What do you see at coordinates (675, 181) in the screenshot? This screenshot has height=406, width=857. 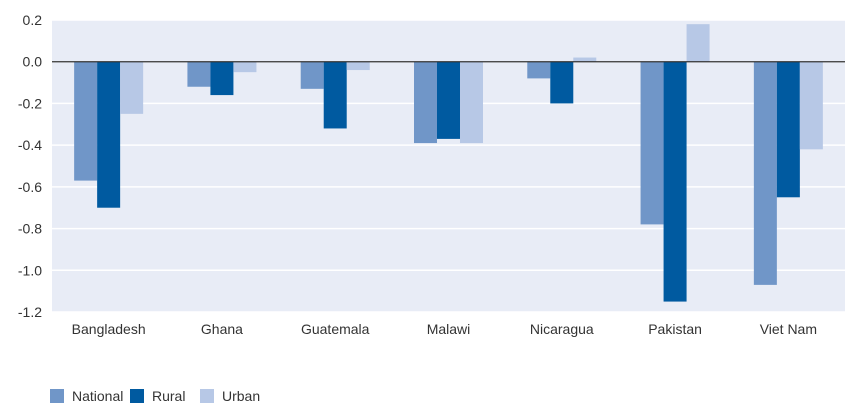 I see `bar-rural-pakistan` at bounding box center [675, 181].